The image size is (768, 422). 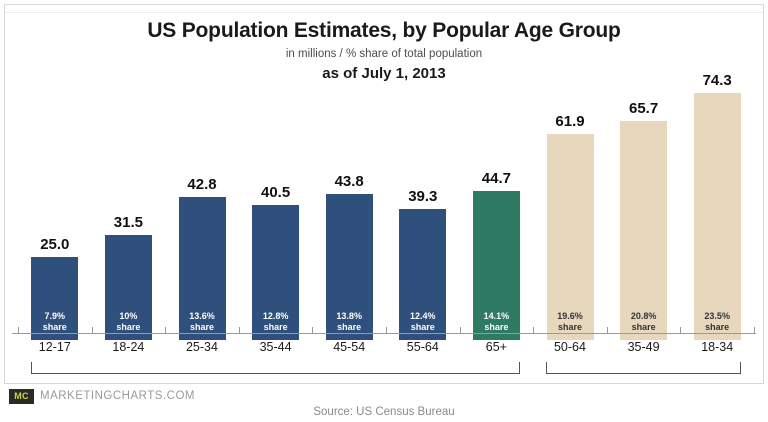 I want to click on bar-35-44: 12.8% share, so click(x=276, y=272).